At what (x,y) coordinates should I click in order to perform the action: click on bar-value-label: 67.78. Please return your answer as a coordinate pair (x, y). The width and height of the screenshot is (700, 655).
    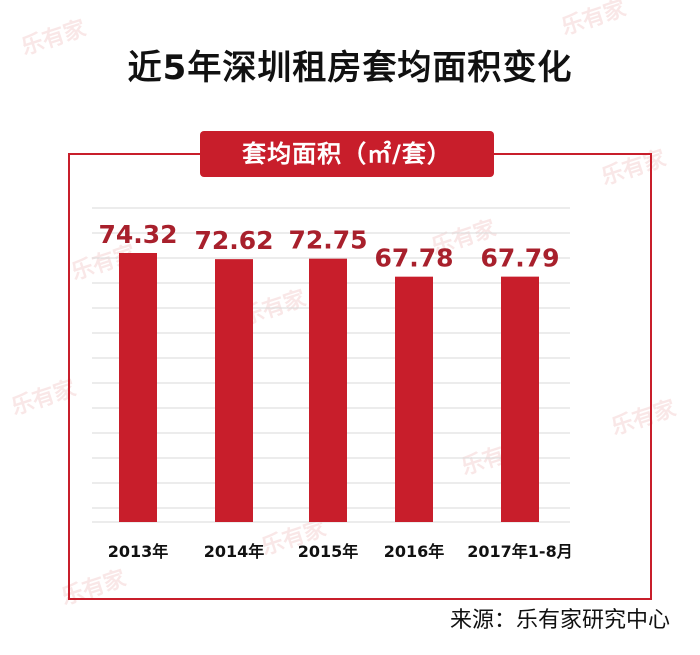
    Looking at the image, I should click on (413, 258).